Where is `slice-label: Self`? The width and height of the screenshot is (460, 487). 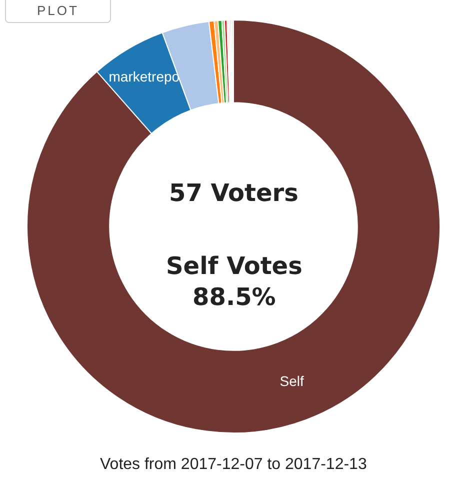
slice-label: Self is located at coordinates (292, 381).